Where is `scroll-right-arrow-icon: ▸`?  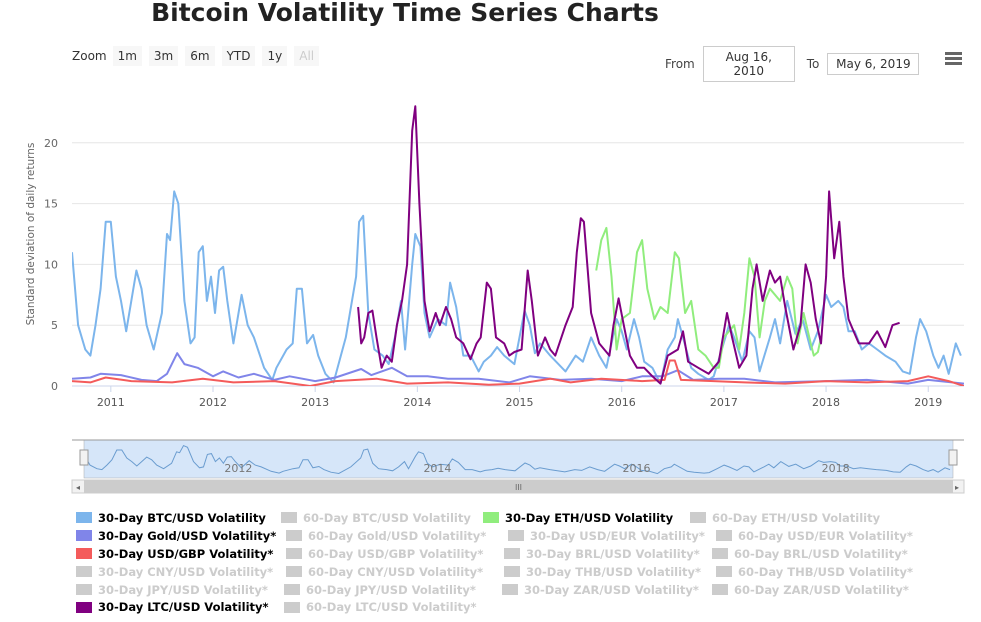
scroll-right-arrow-icon: ▸ is located at coordinates (957, 487).